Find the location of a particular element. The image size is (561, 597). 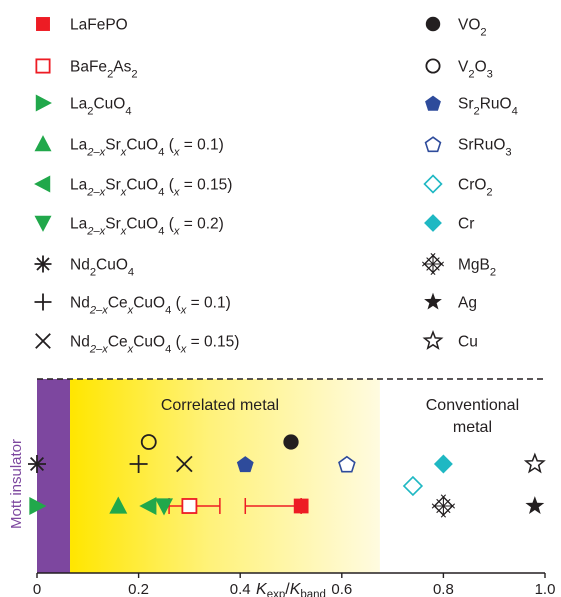

legend-label-la2-xsrxcuo4-x-0-1: La2–xSrxCuO4 (x = 0.1) is located at coordinates (147, 148).